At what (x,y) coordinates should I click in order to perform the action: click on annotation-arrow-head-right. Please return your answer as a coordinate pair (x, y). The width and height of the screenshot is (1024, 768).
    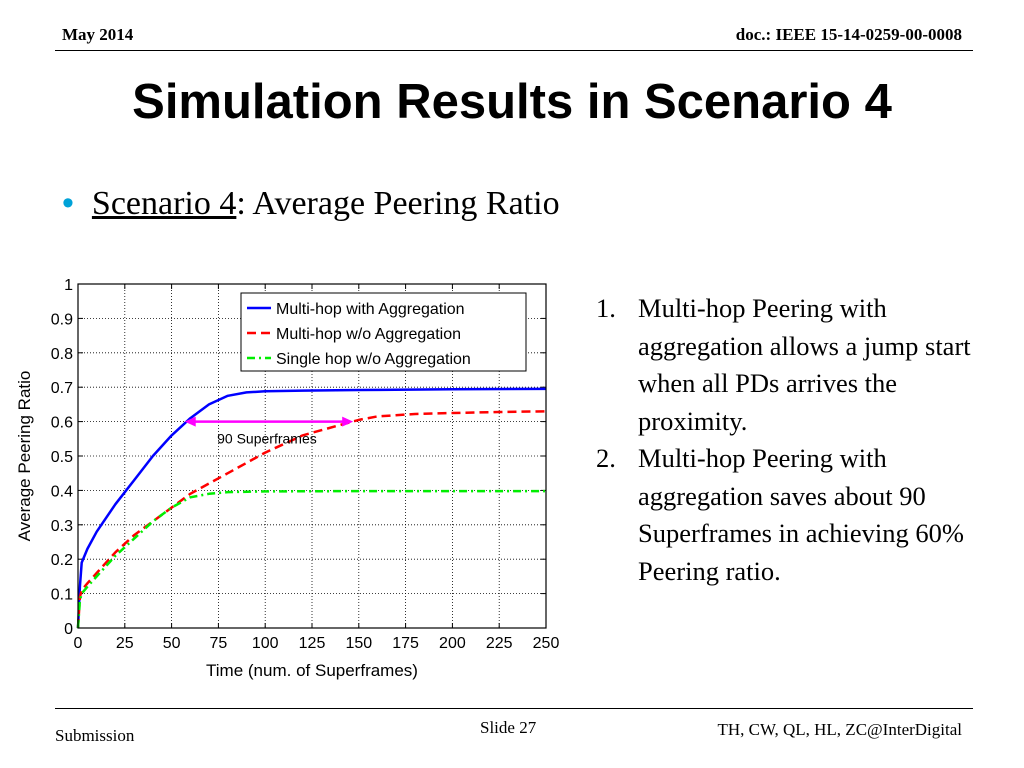
    Looking at the image, I should click on (348, 421).